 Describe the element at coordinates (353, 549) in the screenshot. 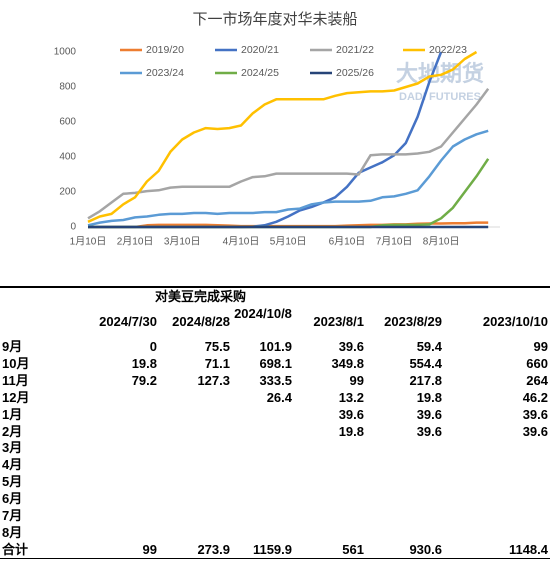

I see `table-value: 561` at that location.